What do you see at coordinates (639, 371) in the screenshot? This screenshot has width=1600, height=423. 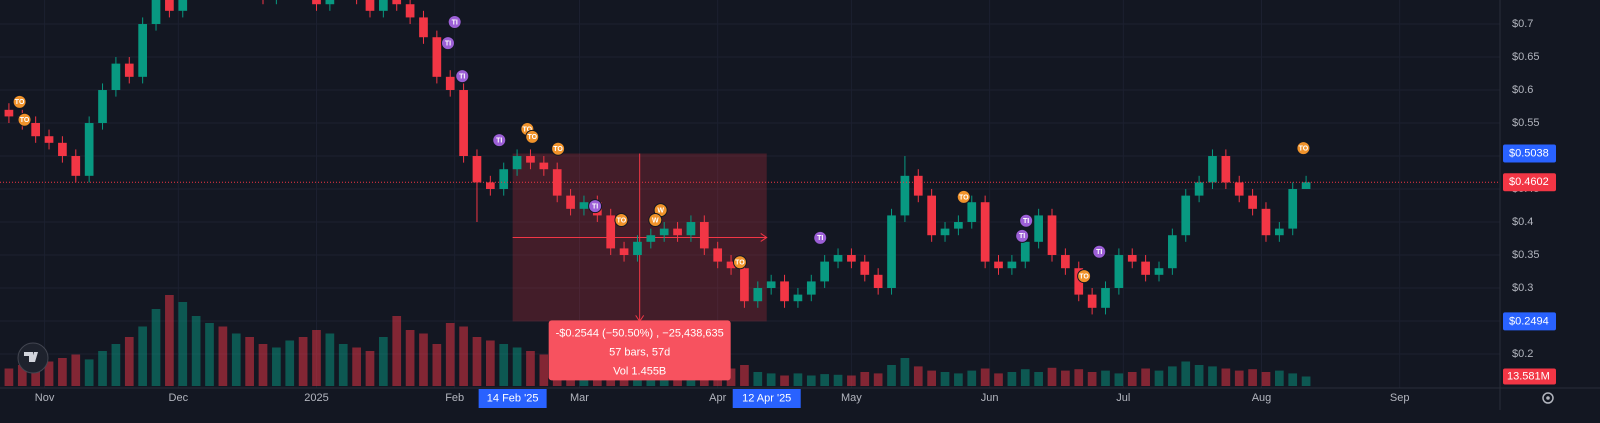 I see `measure-text: Vol 1.455B` at bounding box center [639, 371].